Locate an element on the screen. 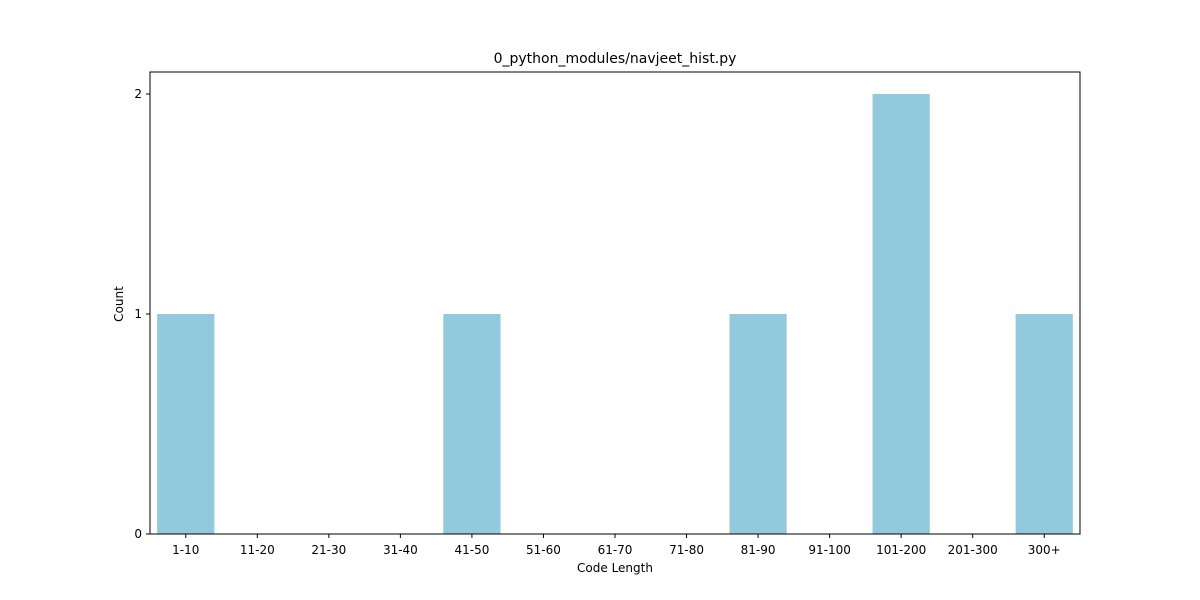  x-tick-label: 201-300 is located at coordinates (973, 550).